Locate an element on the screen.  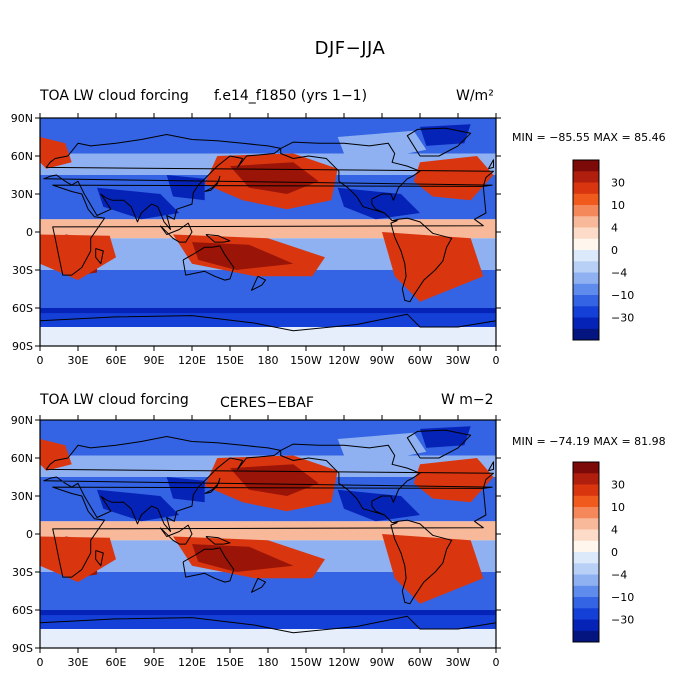
lon-tick-label: 30W is located at coordinates (458, 360).